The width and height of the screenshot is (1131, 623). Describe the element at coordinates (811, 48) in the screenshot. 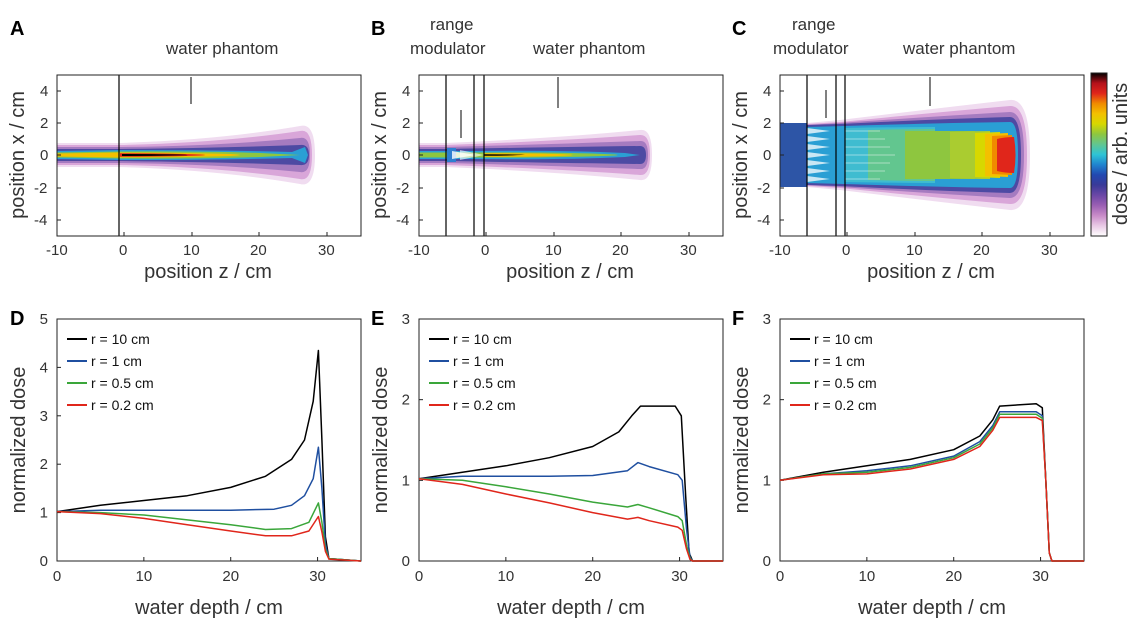

I see `annotation-modulator-c: modulator` at that location.